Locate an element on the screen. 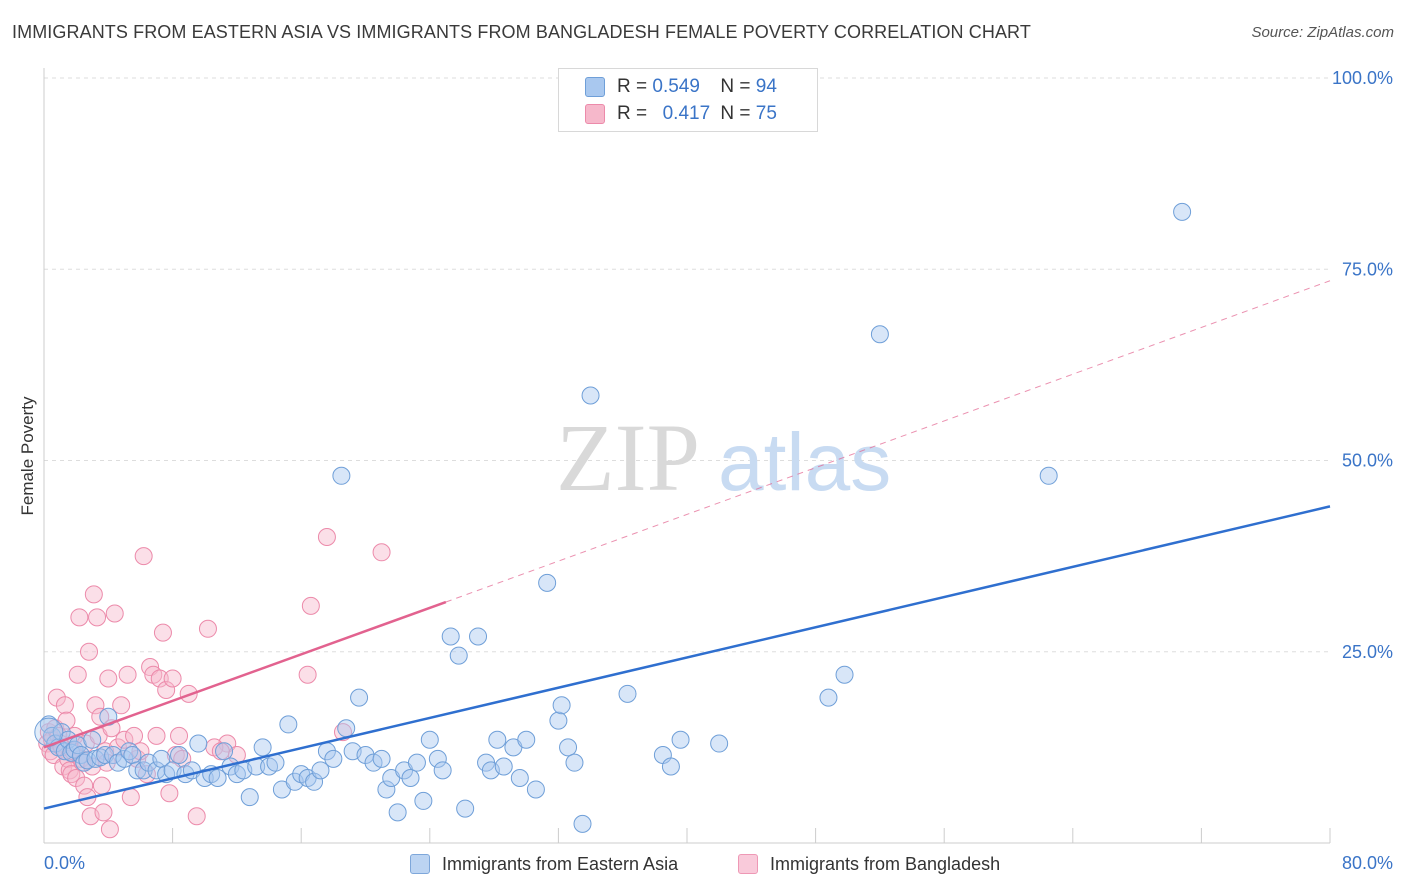  legend-row-blue: R = 0.549 N = 94 is located at coordinates (681, 87).